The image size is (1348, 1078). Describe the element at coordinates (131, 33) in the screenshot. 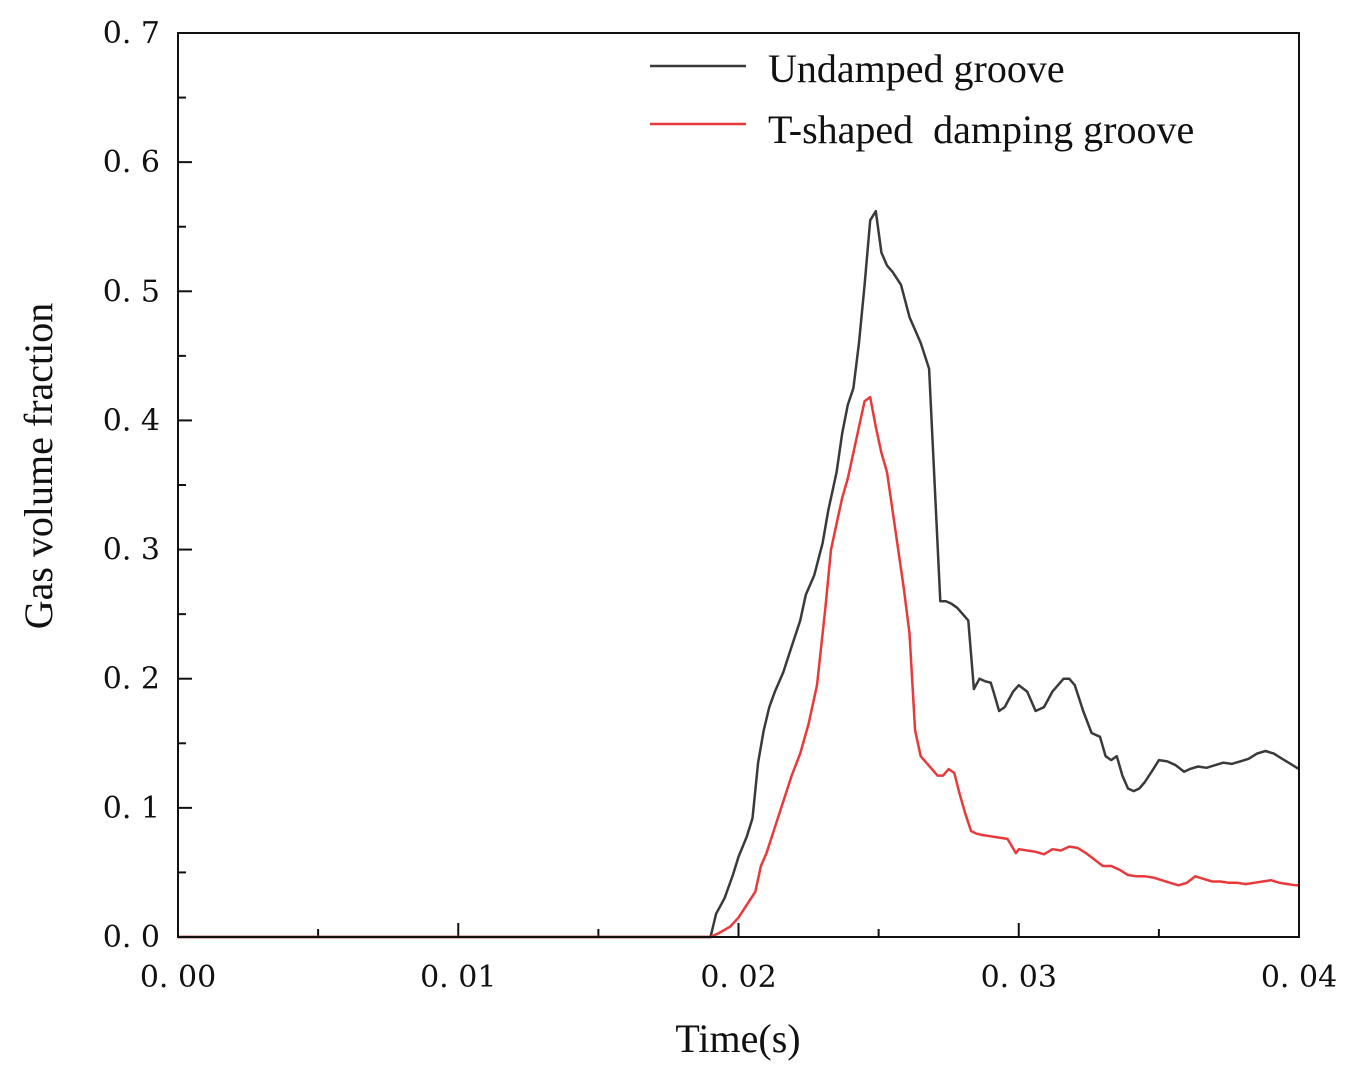

I see `y-tick-label: 0. 7` at that location.